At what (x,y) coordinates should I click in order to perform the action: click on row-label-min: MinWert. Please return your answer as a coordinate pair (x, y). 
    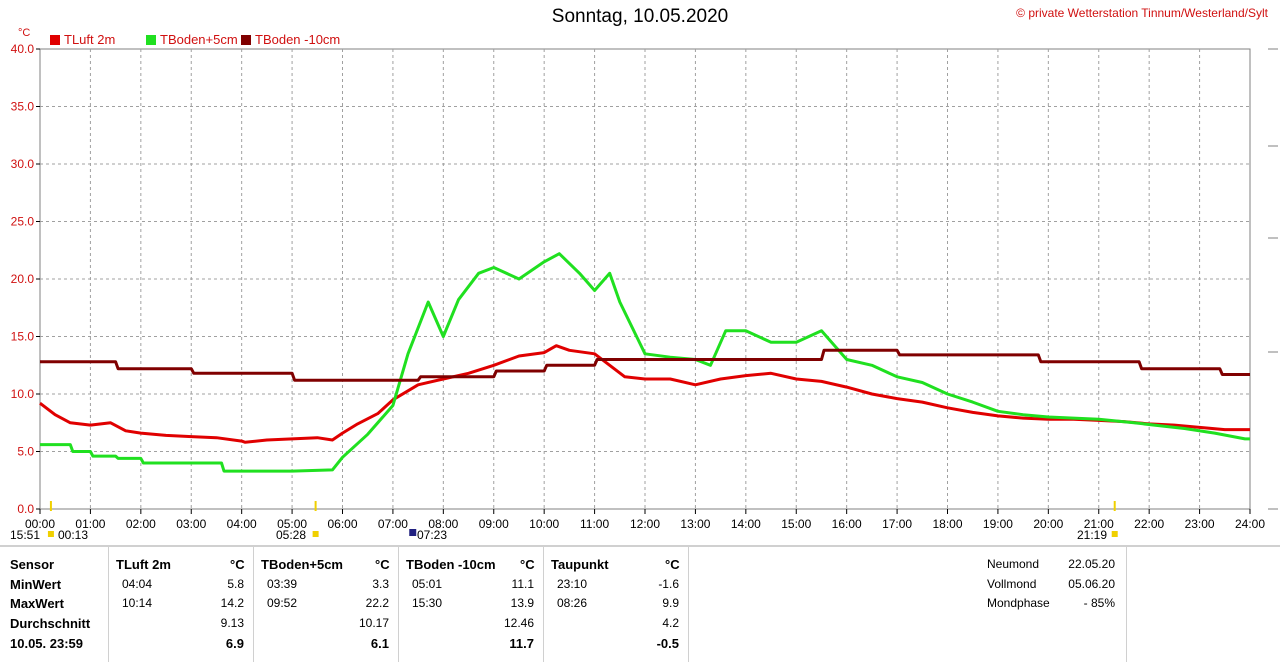
    Looking at the image, I should click on (36, 584).